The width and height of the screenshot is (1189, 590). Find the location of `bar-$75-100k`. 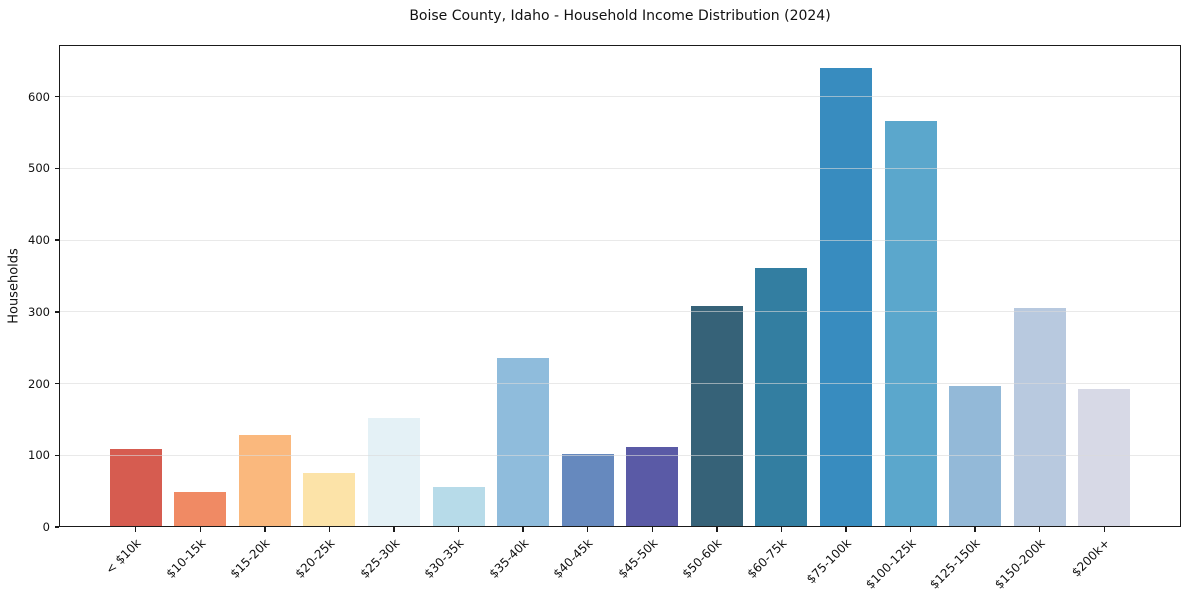

bar-$75-100k is located at coordinates (845, 297).